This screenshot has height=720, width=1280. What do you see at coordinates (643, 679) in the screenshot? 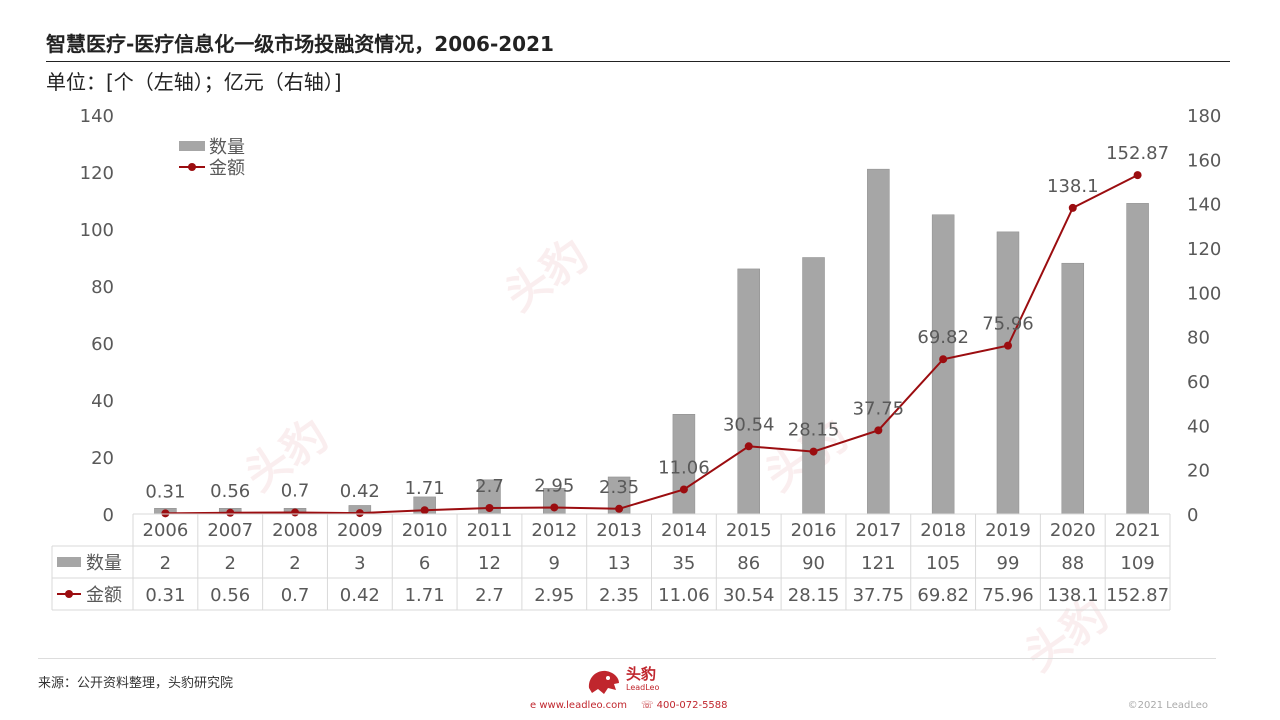
I see `footer-brand: 头豹 LeadLeo` at bounding box center [643, 679].